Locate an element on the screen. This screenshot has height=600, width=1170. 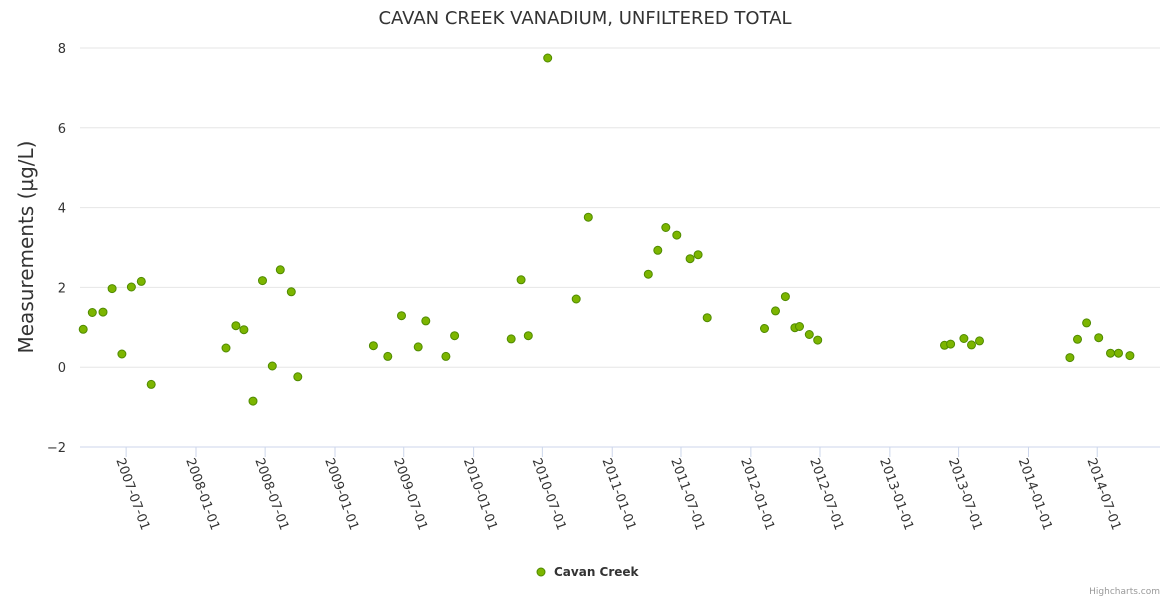
y-tick-label: 8 is located at coordinates (62, 49).